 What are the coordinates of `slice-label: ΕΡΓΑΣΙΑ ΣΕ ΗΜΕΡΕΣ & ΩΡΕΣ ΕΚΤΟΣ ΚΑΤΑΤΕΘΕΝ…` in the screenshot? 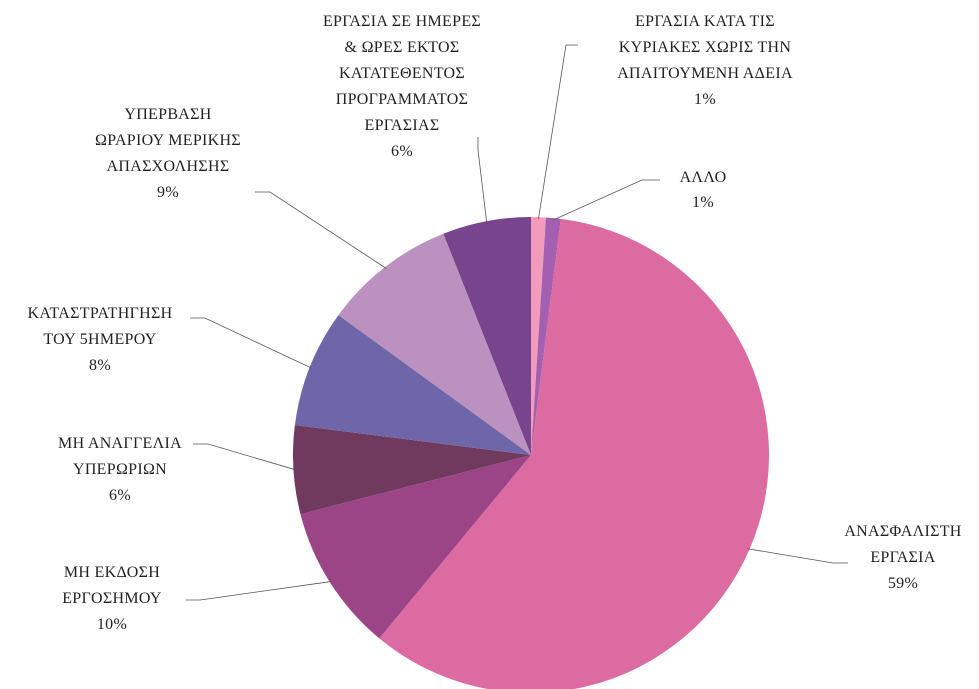 It's located at (402, 73).